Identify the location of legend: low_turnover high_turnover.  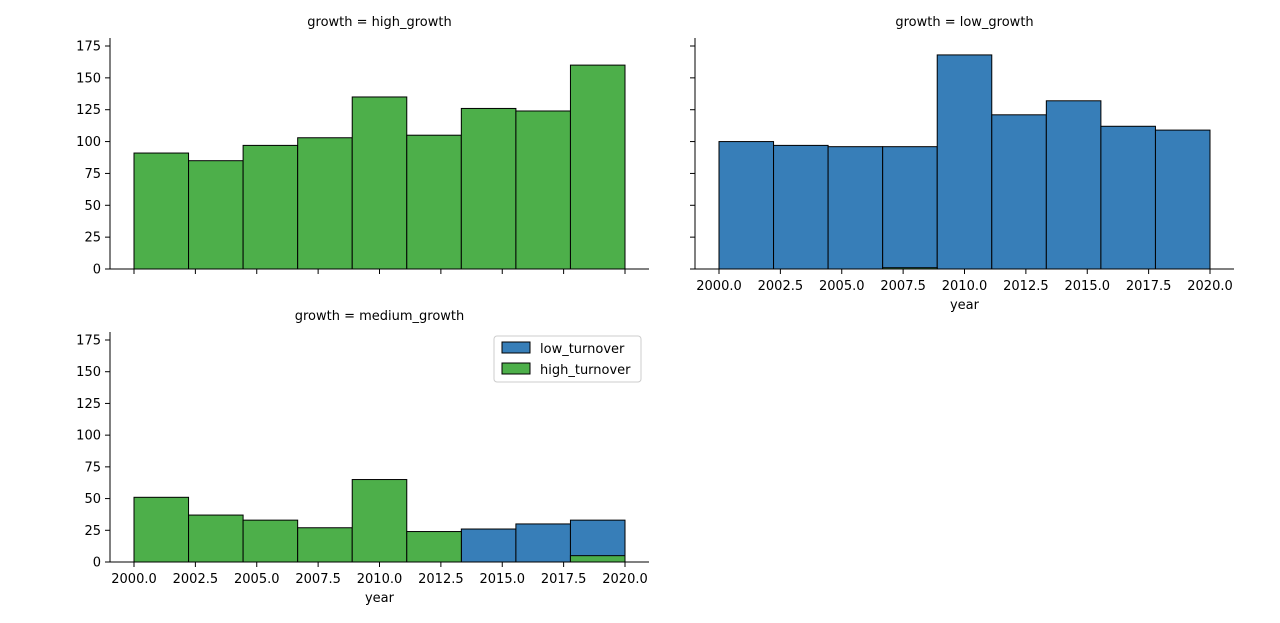
(567, 359).